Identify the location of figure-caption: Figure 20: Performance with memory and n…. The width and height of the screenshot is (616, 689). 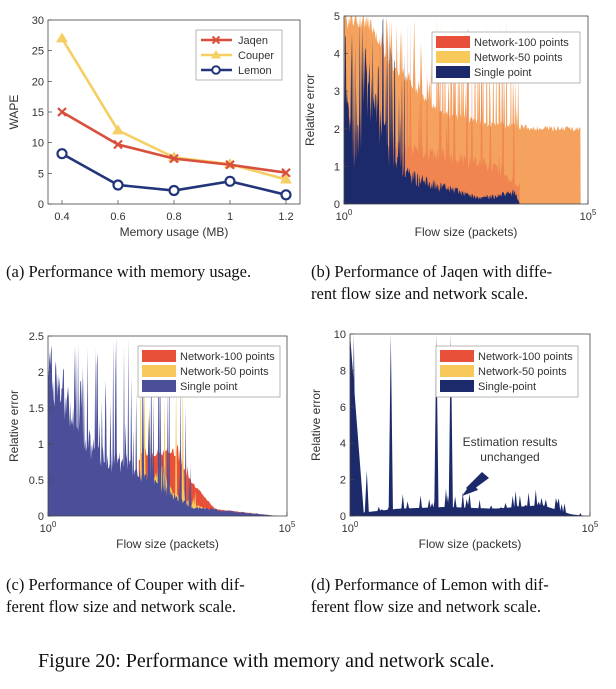
(266, 661).